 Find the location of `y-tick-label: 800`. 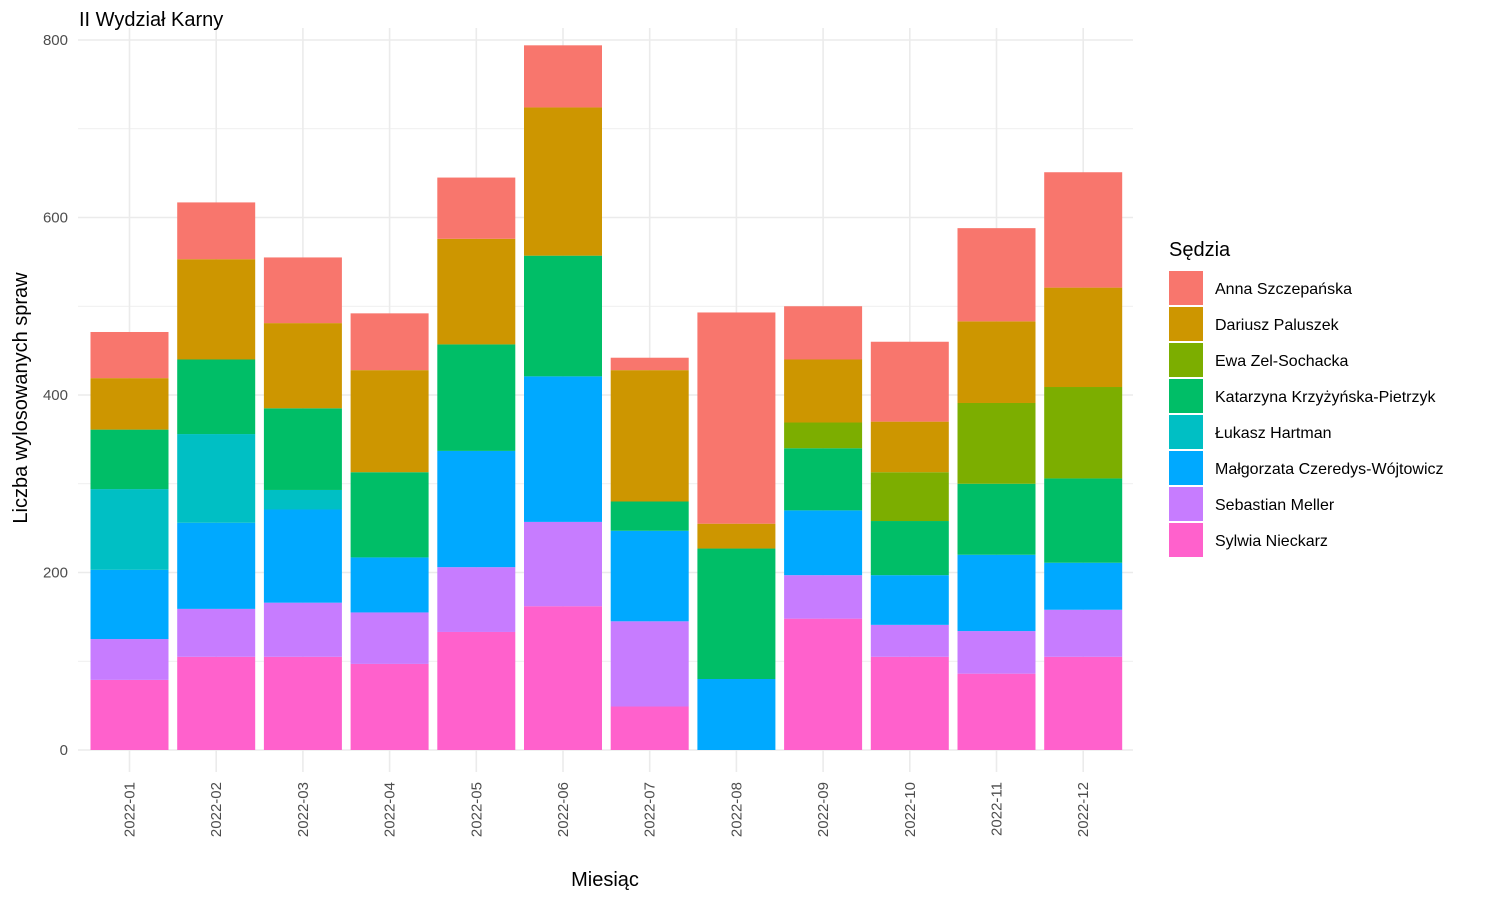

y-tick-label: 800 is located at coordinates (55, 40).